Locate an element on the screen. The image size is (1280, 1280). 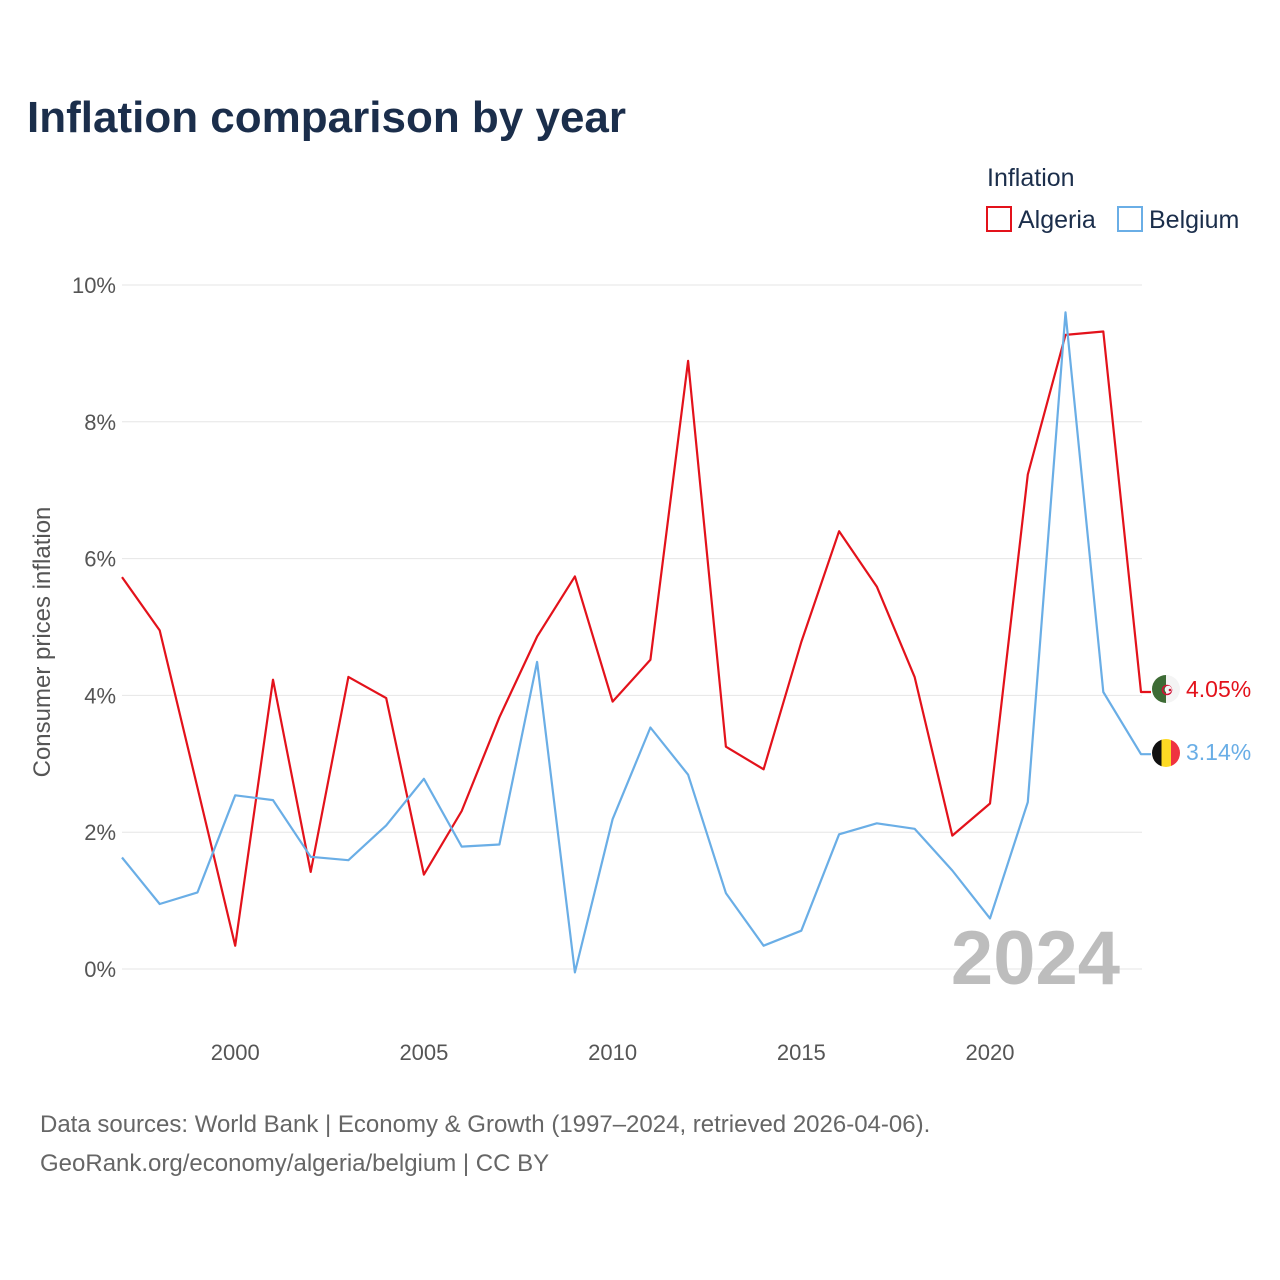
y-tick-label: 2% is located at coordinates (100, 832).